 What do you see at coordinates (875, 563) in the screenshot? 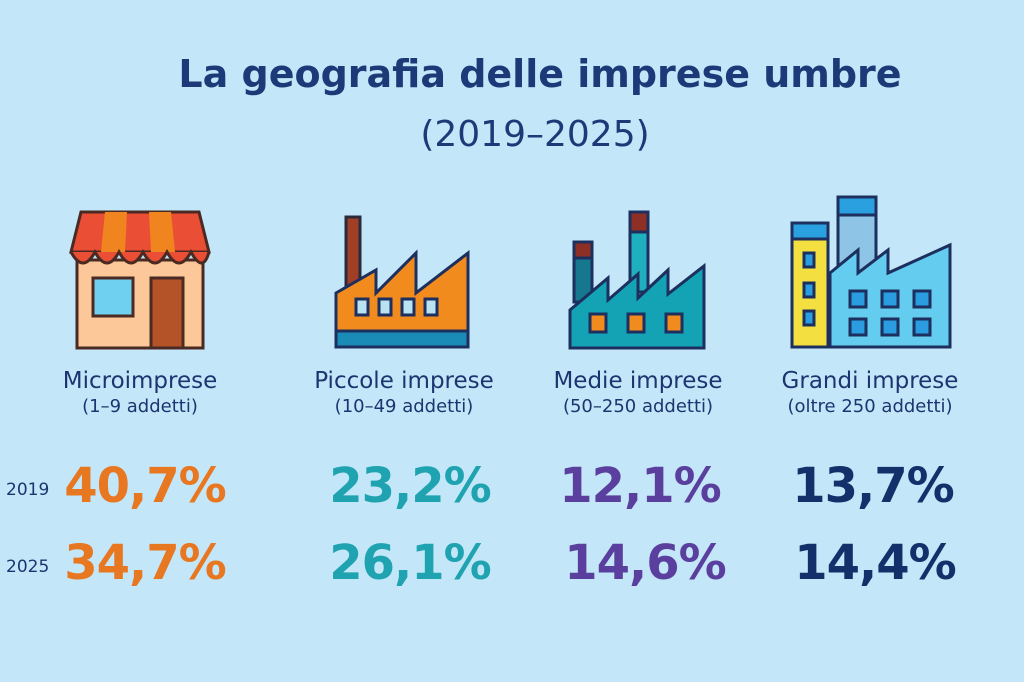
I see `value-grandi-2025: 14,4%` at bounding box center [875, 563].